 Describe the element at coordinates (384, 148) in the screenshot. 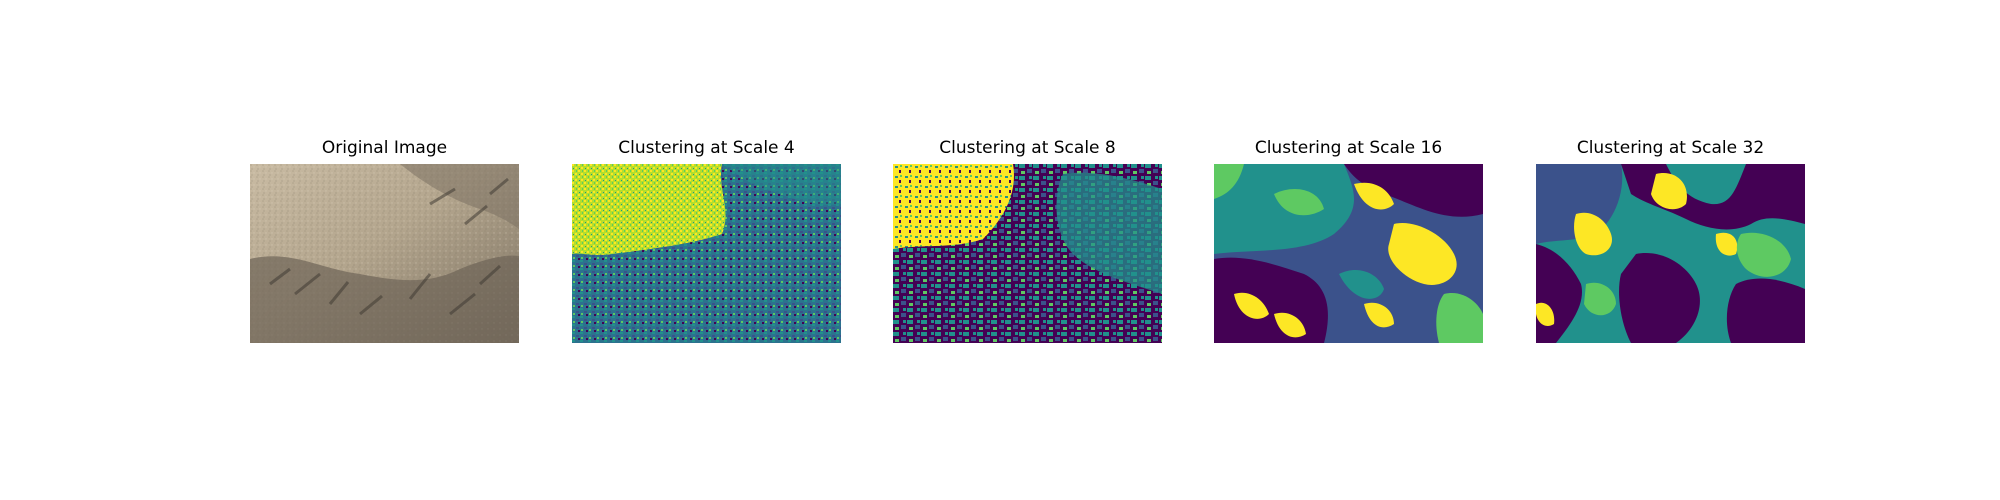

I see `panel-title: Original Image` at that location.